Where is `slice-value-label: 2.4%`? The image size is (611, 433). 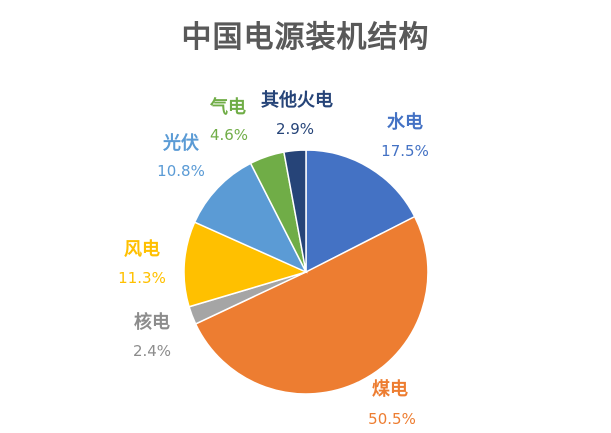 slice-value-label: 2.4% is located at coordinates (152, 351).